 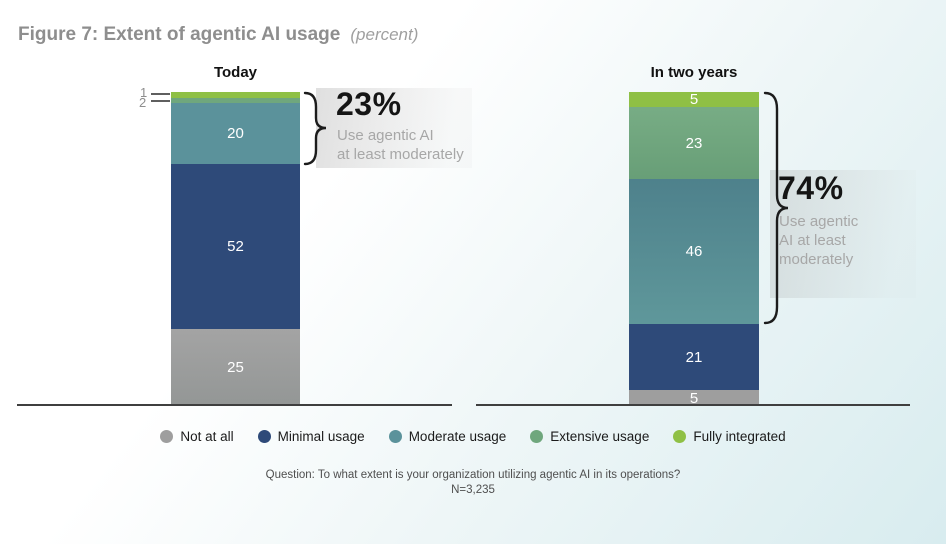 What do you see at coordinates (160, 94) in the screenshot?
I see `leader-line-fully-integrated` at bounding box center [160, 94].